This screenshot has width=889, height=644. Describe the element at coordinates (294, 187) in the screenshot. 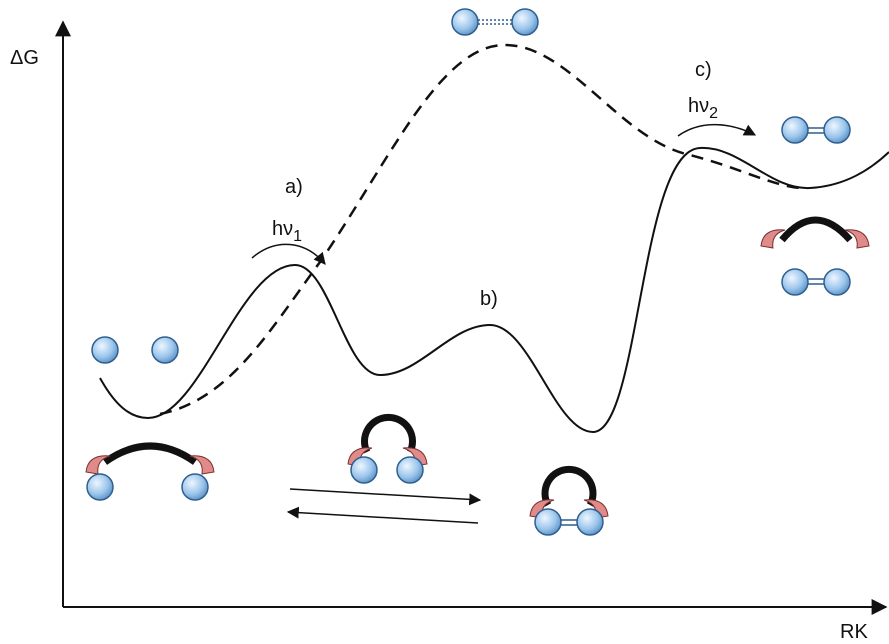

I see `label-a: a)` at that location.